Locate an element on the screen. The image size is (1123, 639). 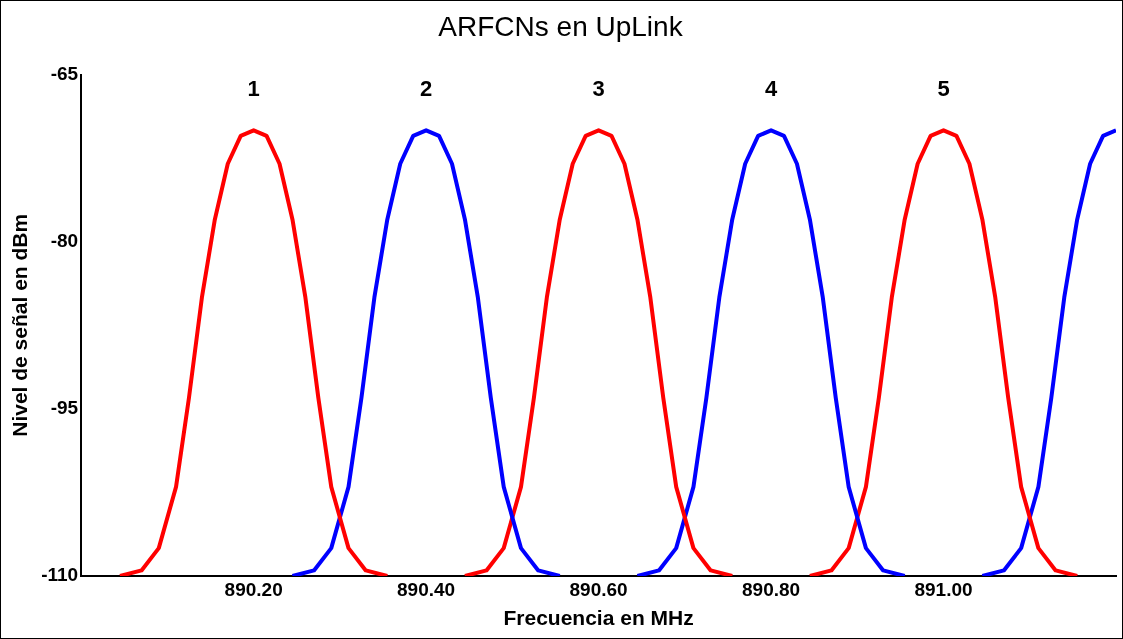
x-axis-title: Frecuencia en MHz is located at coordinates (598, 618).